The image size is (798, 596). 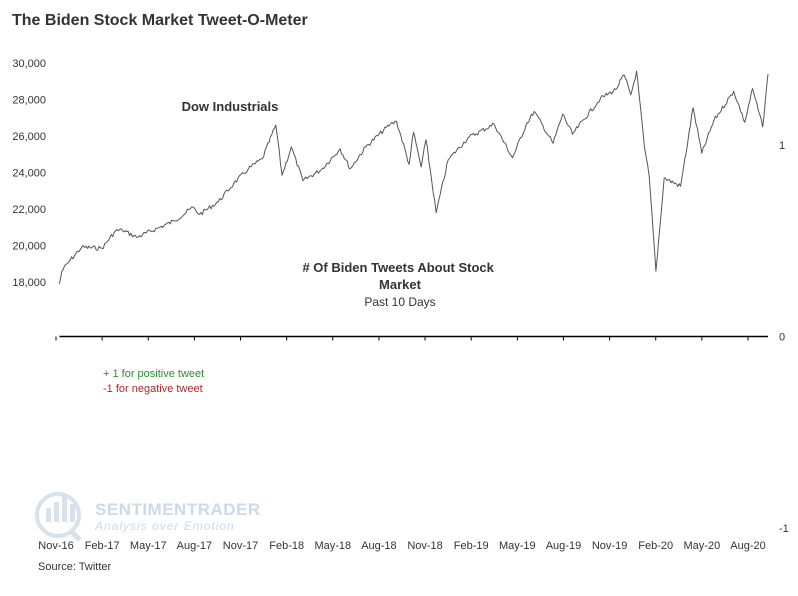 I want to click on y-left-tick-label: 18,000, so click(x=29, y=283).